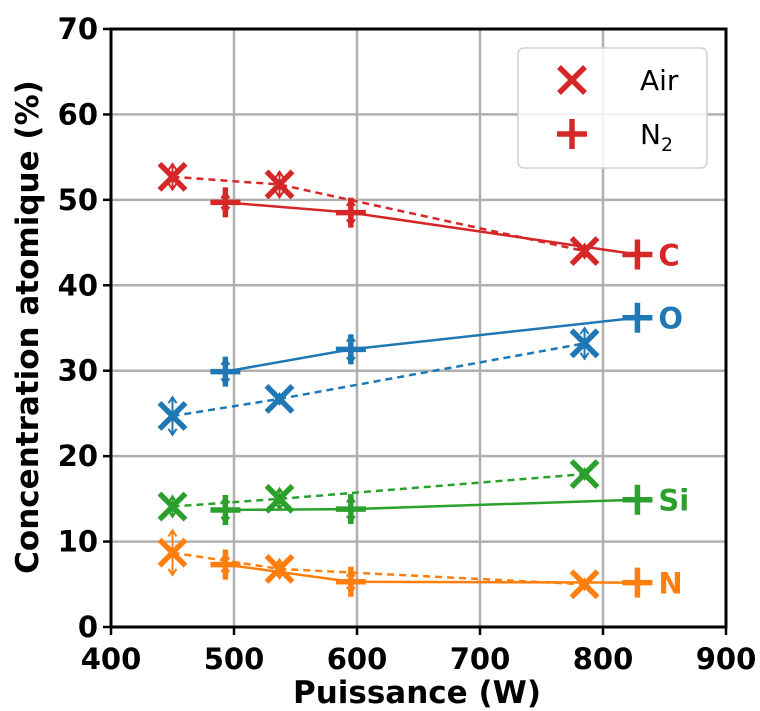  I want to click on legend: Air N2, so click(612, 108).